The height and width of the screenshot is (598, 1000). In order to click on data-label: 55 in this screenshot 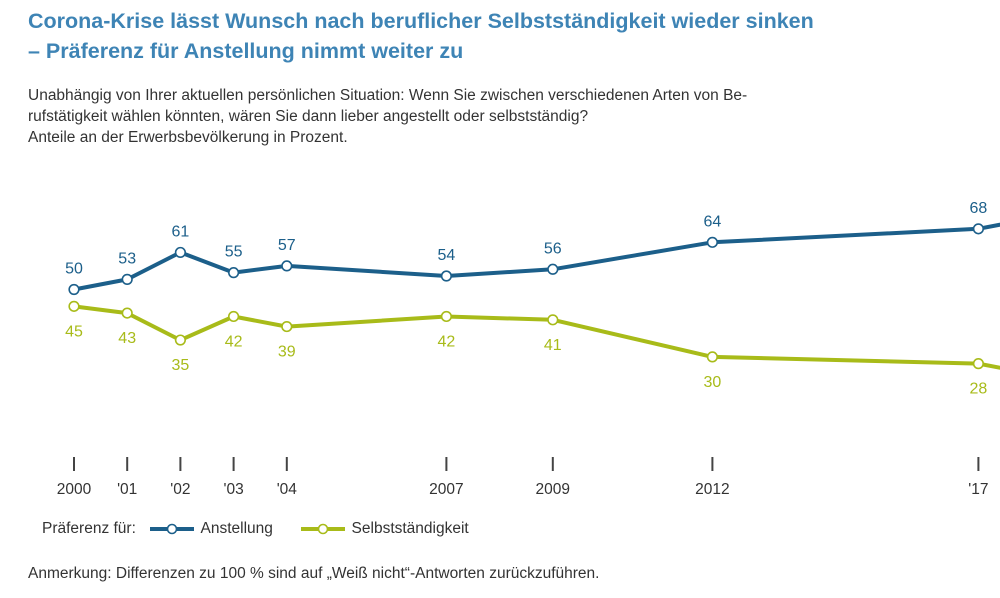, I will do `click(234, 252)`.